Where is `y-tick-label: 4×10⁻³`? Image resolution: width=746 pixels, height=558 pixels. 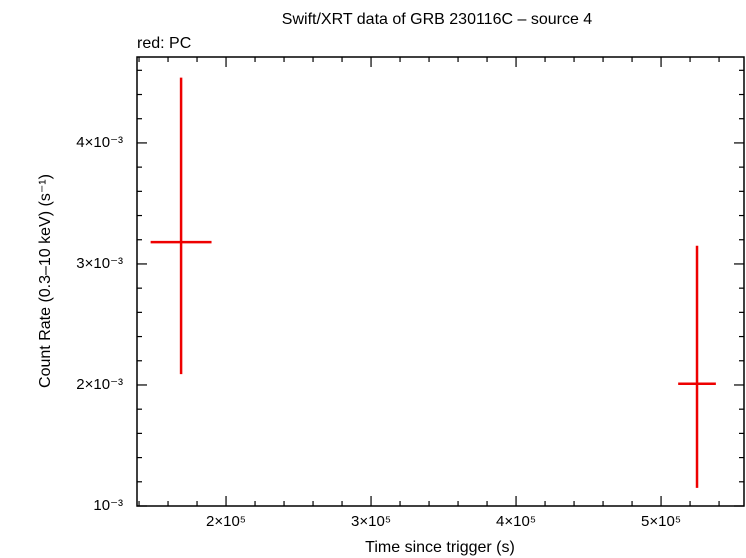 y-tick-label: 4×10⁻³ is located at coordinates (99, 142).